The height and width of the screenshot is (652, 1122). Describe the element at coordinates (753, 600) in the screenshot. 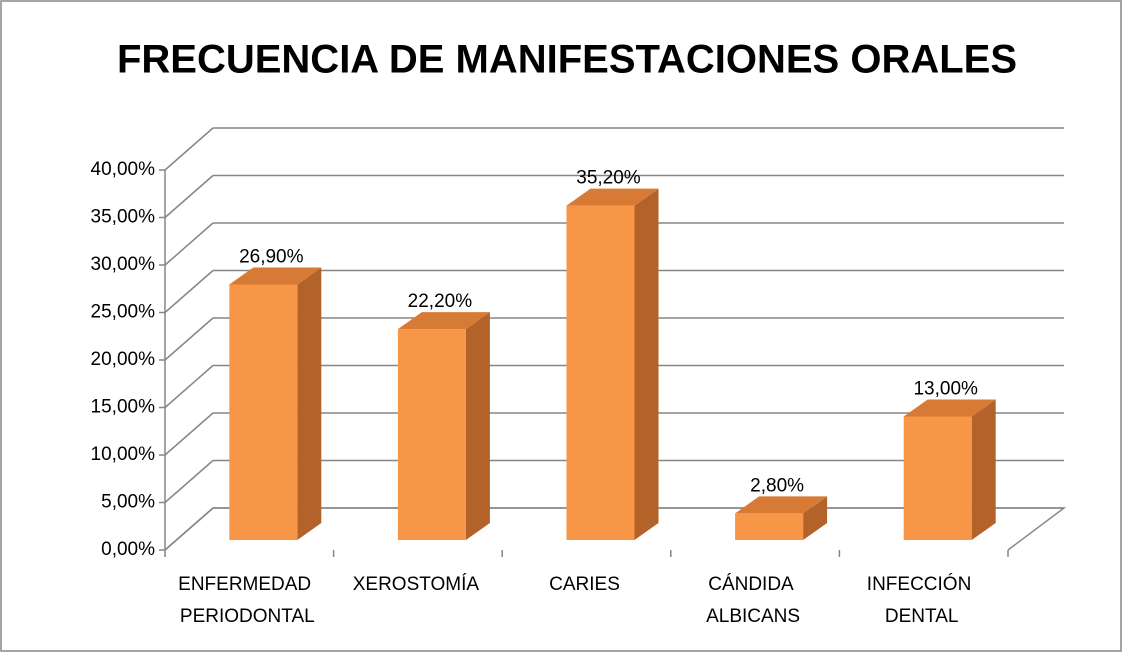

I see `x-tick-label: CÁNDIDA ALBICANS` at that location.